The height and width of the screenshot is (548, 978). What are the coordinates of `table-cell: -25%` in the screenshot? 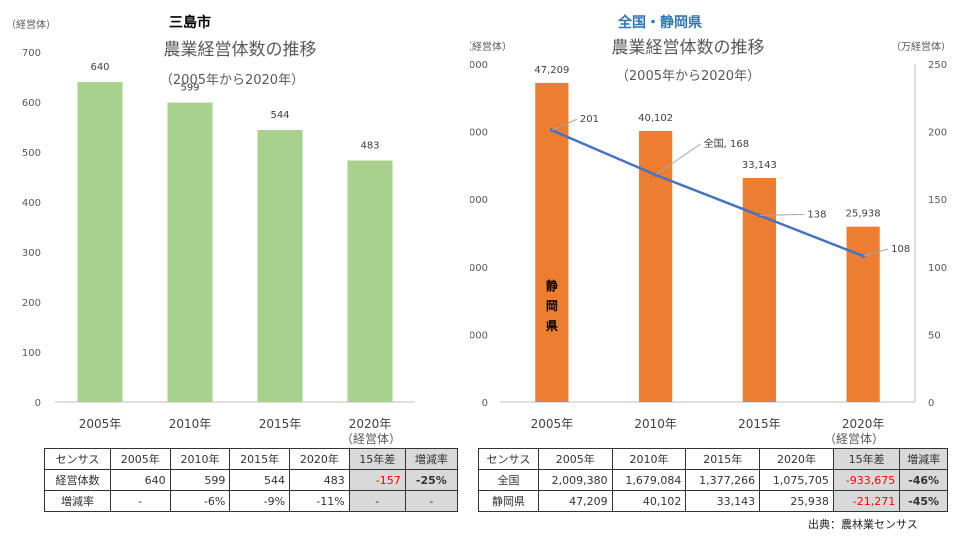 It's located at (431, 480).